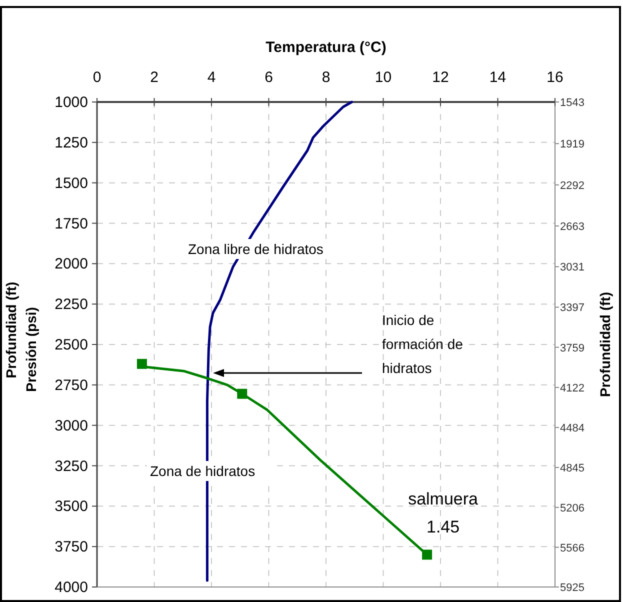 Image resolution: width=623 pixels, height=602 pixels. I want to click on y-tick-label: 2000, so click(71, 264).